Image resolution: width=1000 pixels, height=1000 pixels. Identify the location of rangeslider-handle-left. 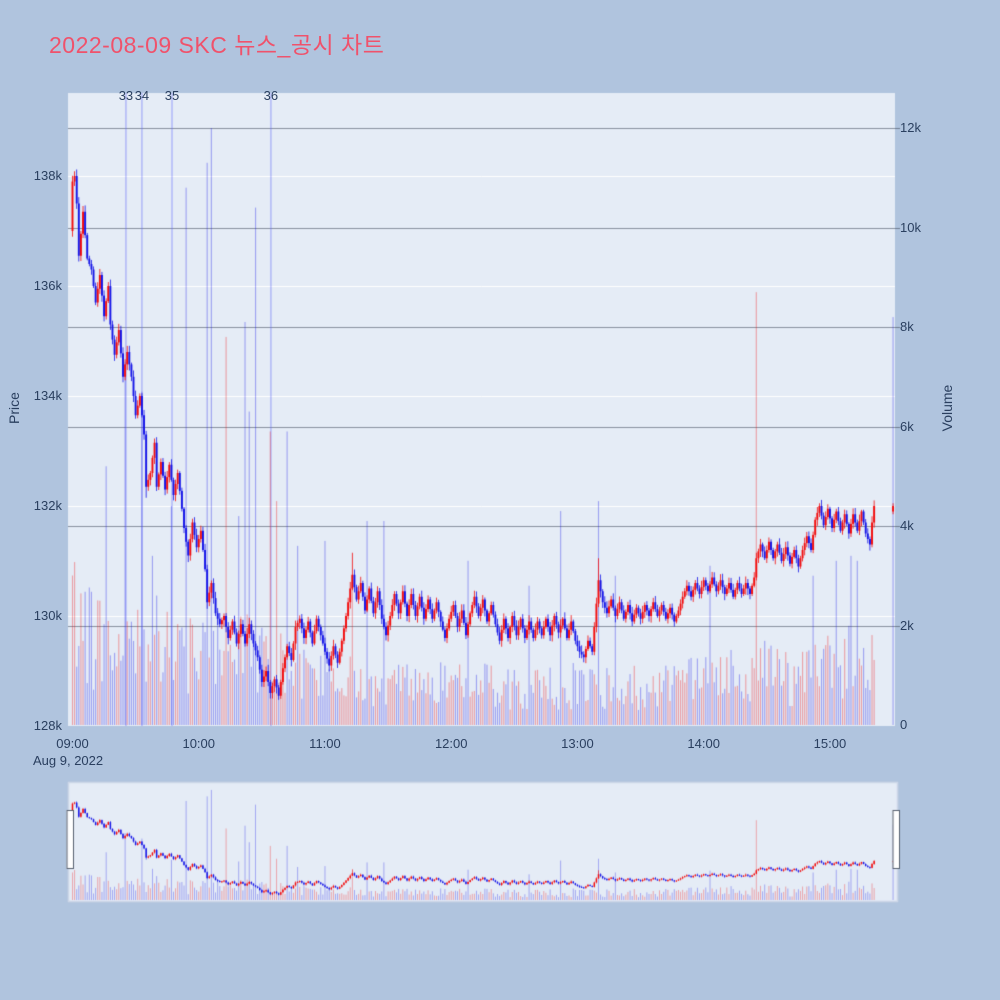
(68, 839).